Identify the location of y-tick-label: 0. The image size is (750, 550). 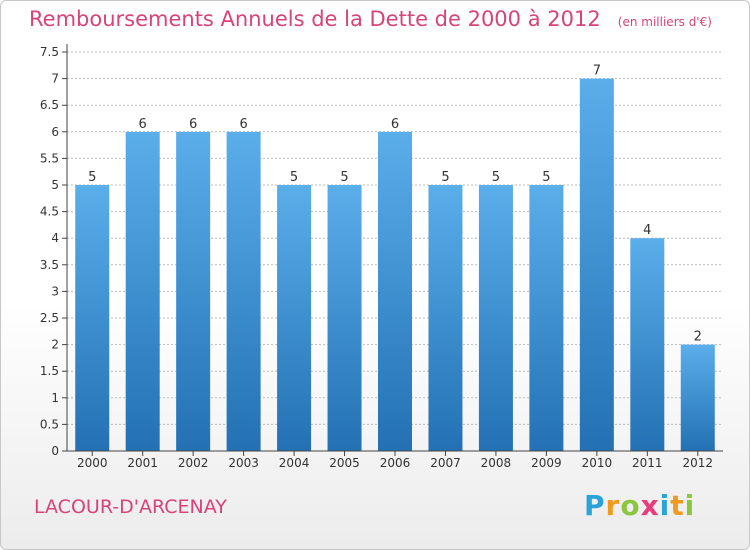
(55, 451).